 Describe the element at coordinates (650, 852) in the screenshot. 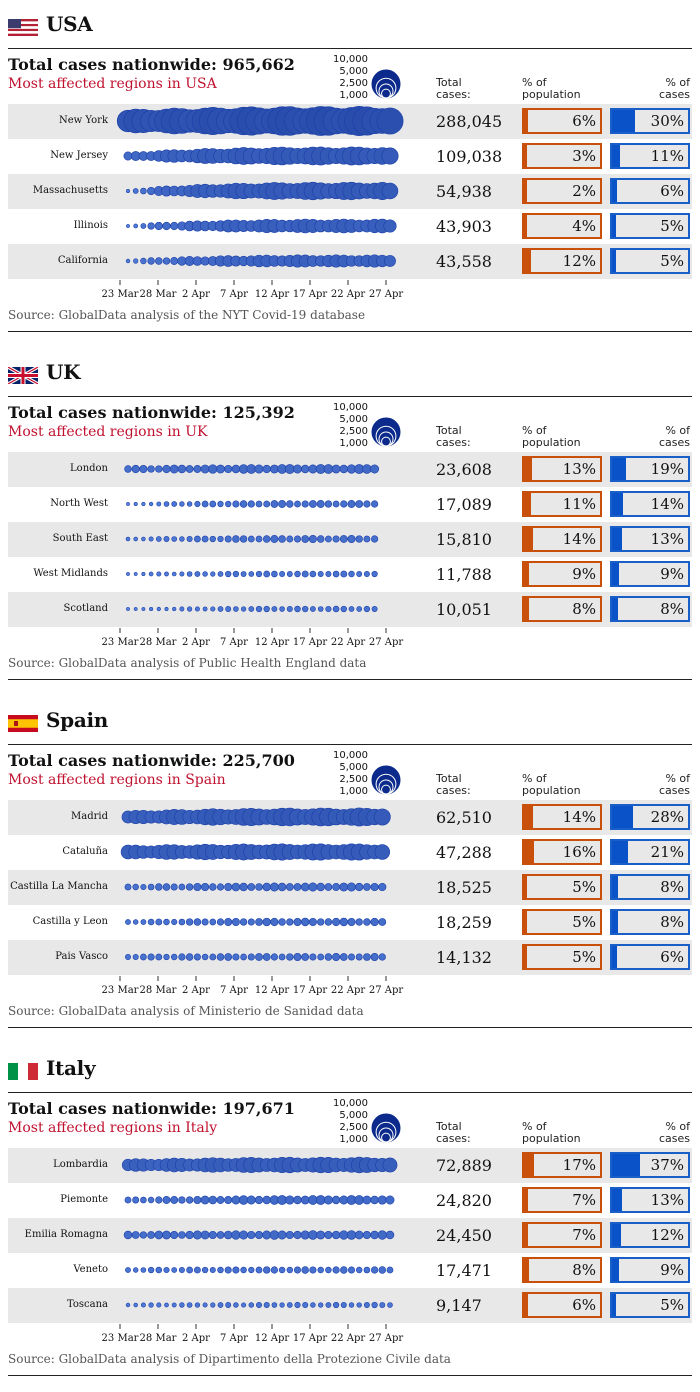

I see `case-share-bar: 21%` at that location.